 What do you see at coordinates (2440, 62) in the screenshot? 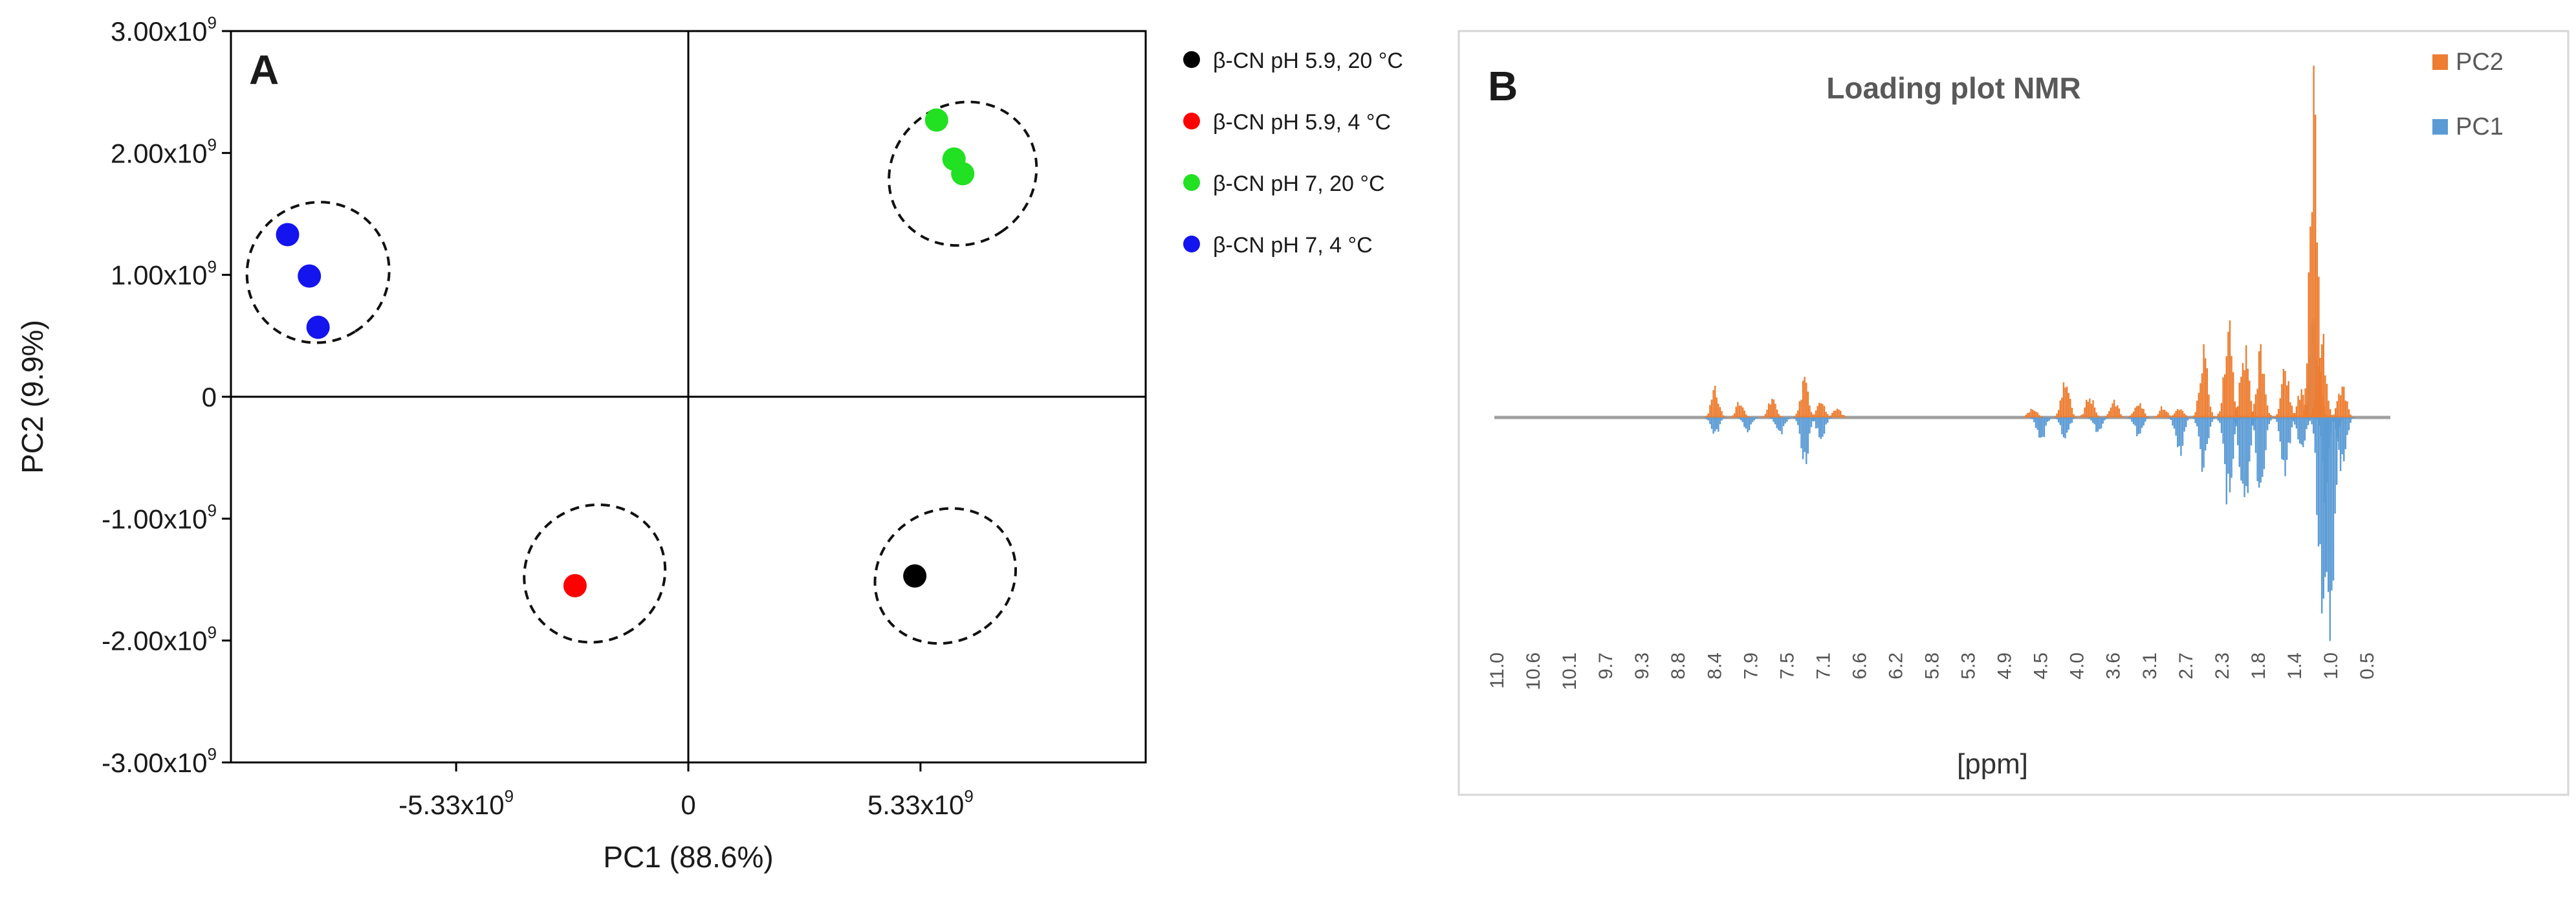
I see `legend-swatch` at bounding box center [2440, 62].